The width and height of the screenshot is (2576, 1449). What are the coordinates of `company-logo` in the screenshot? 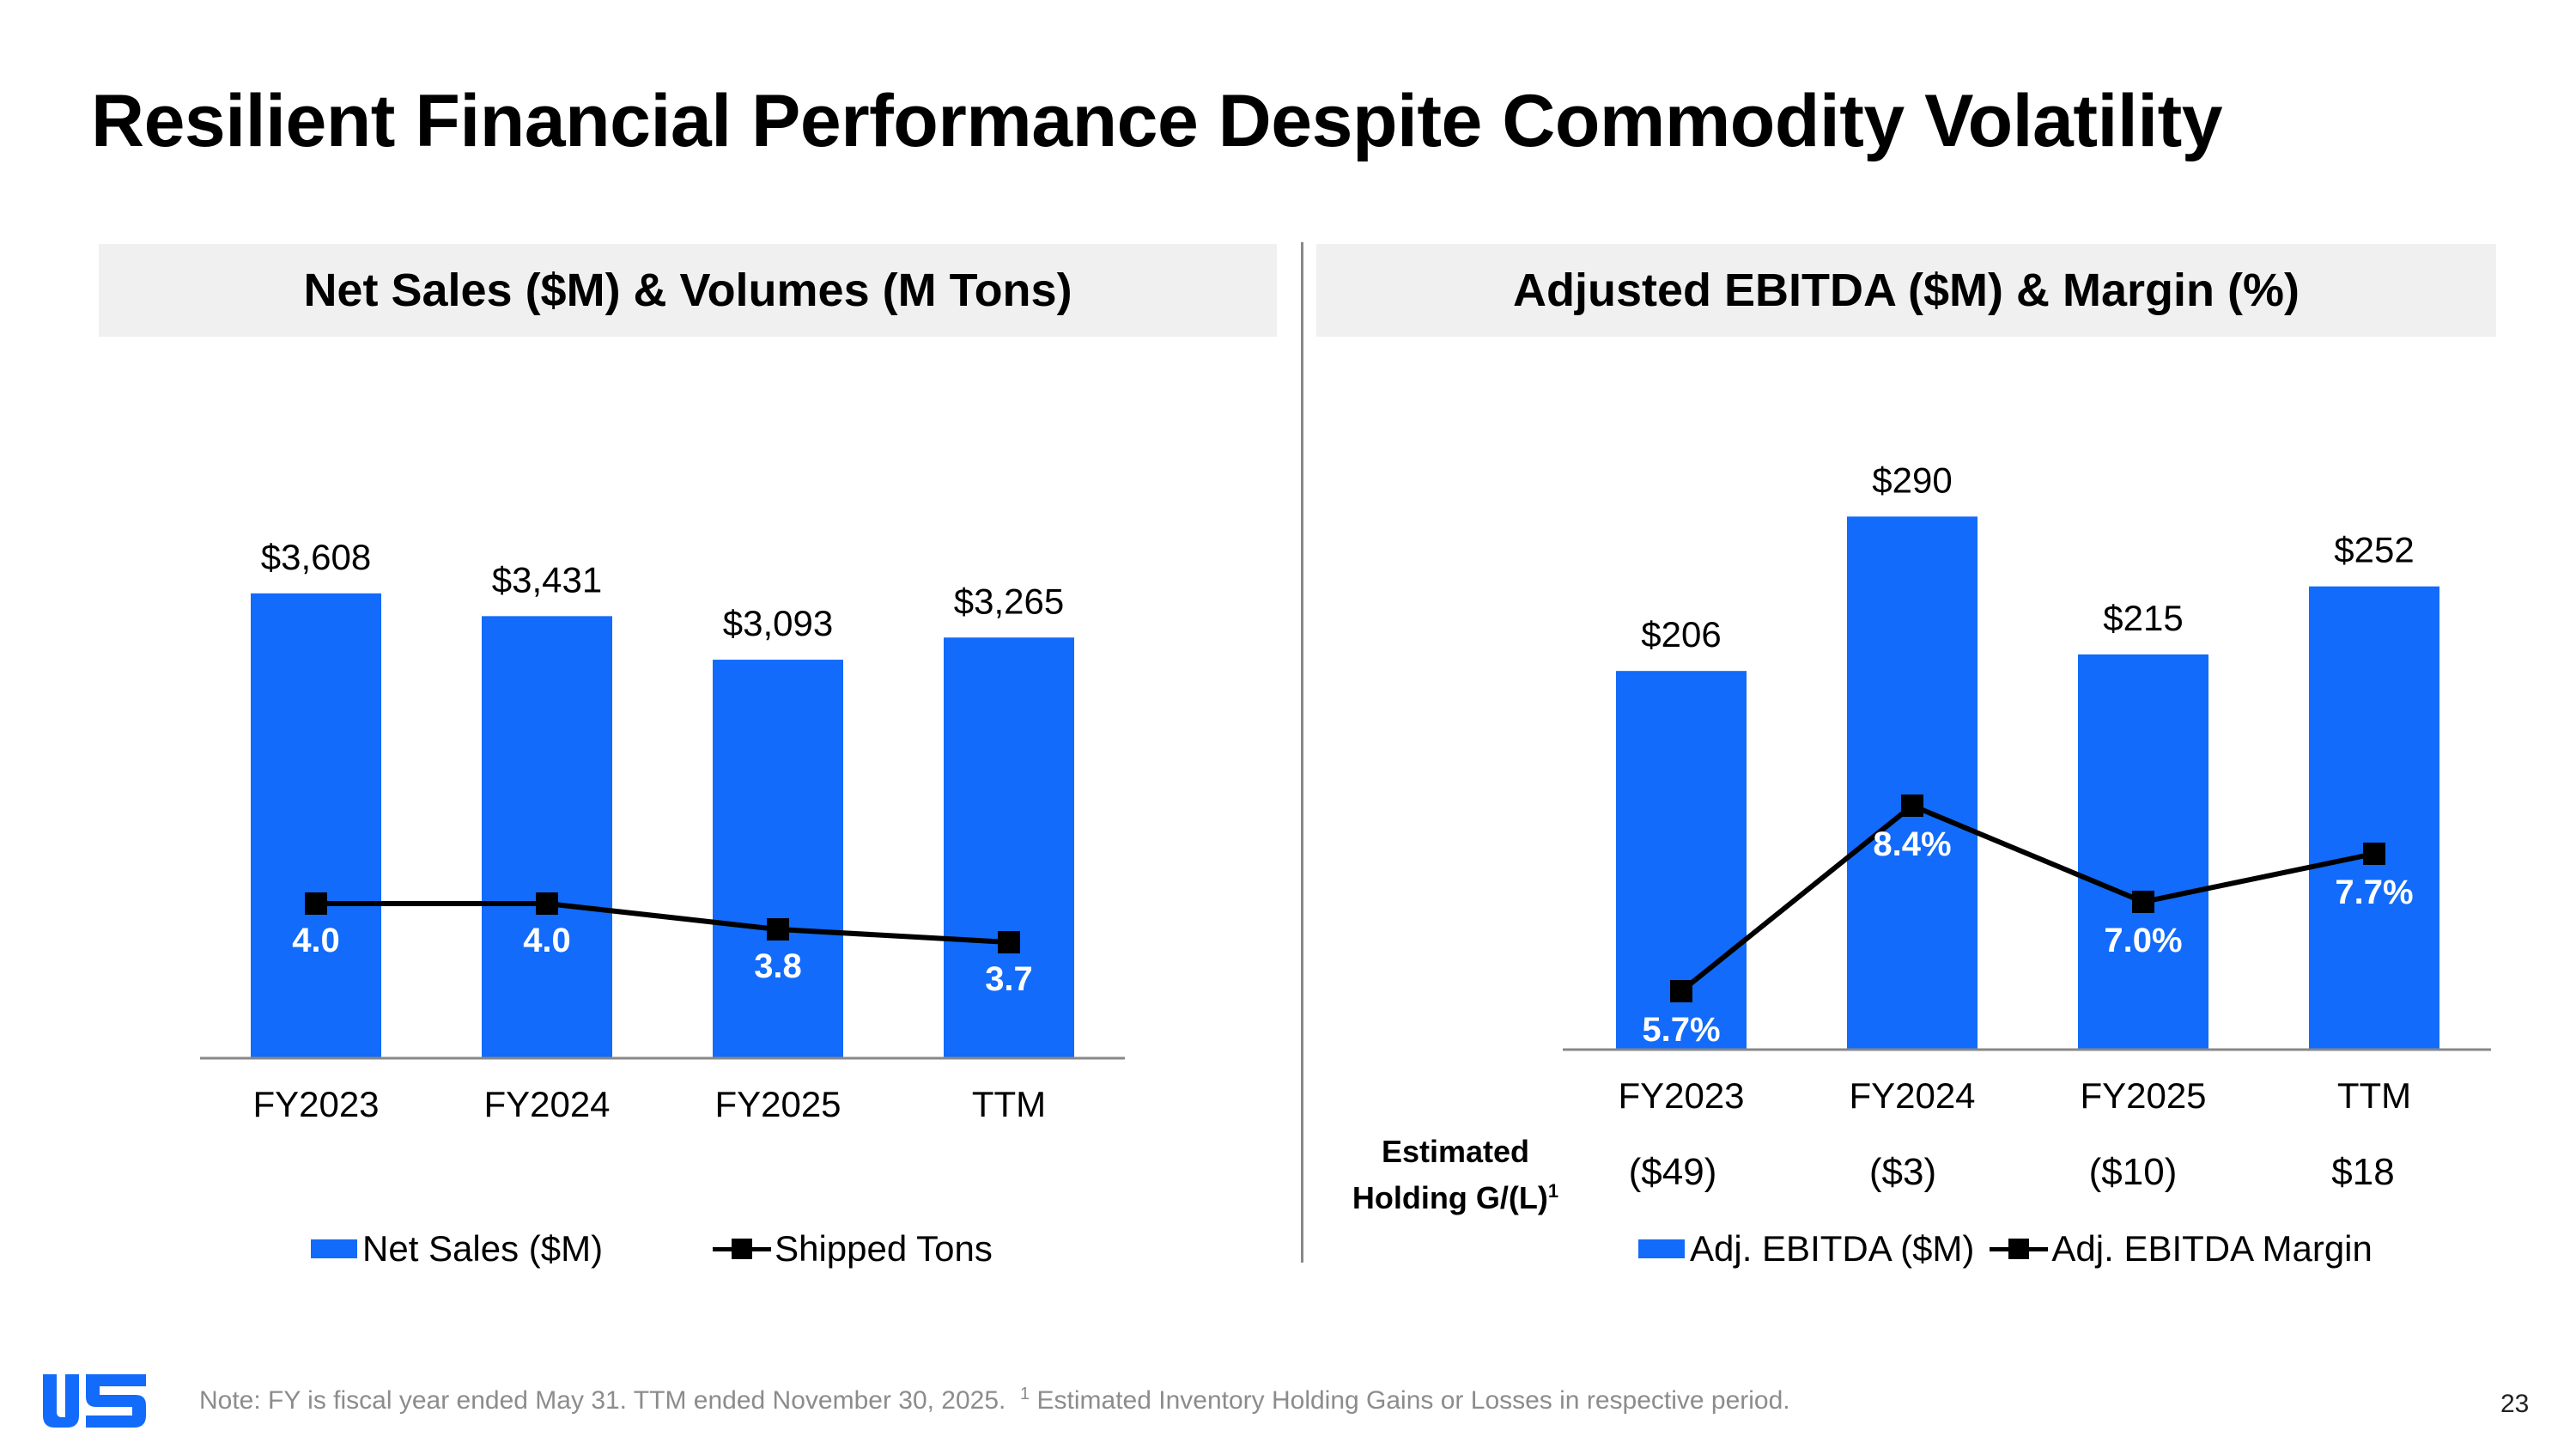 It's located at (94, 1401).